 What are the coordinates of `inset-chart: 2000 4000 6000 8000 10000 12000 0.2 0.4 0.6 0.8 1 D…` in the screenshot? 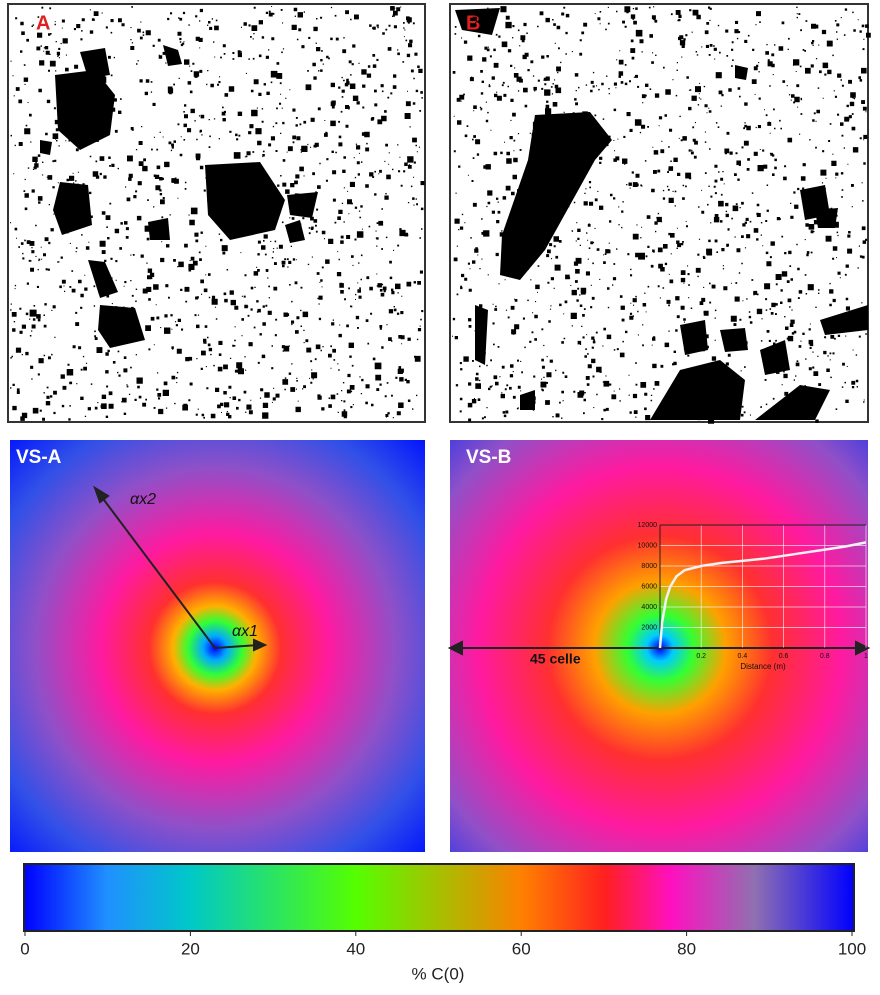 It's located at (753, 596).